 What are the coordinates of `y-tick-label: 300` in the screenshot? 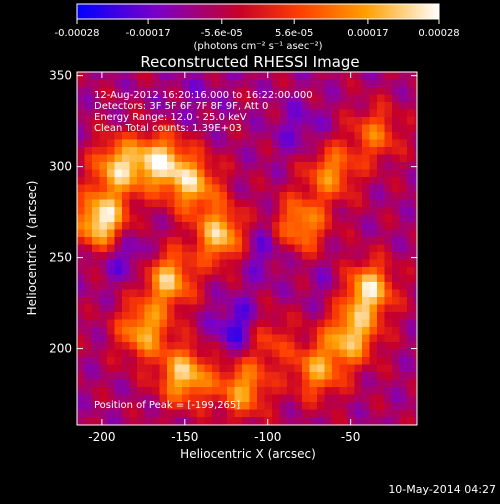 It's located at (60, 167).